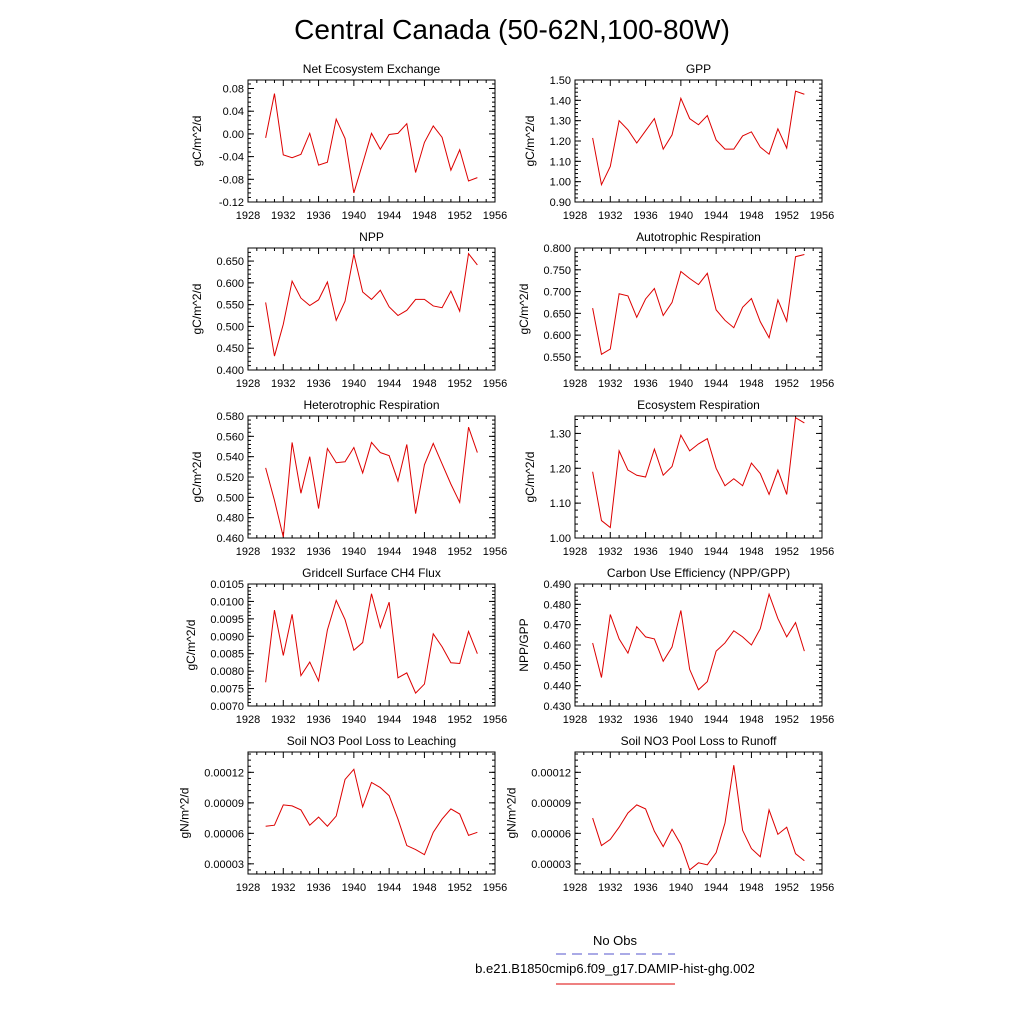  I want to click on y-axis-label: NPP/GPP, so click(524, 644).